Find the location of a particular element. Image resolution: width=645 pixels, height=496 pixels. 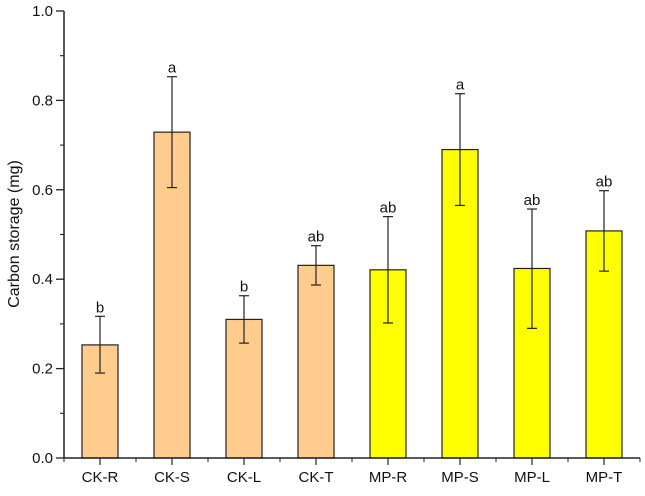

y-tick-label: 0.4 is located at coordinates (42, 279).